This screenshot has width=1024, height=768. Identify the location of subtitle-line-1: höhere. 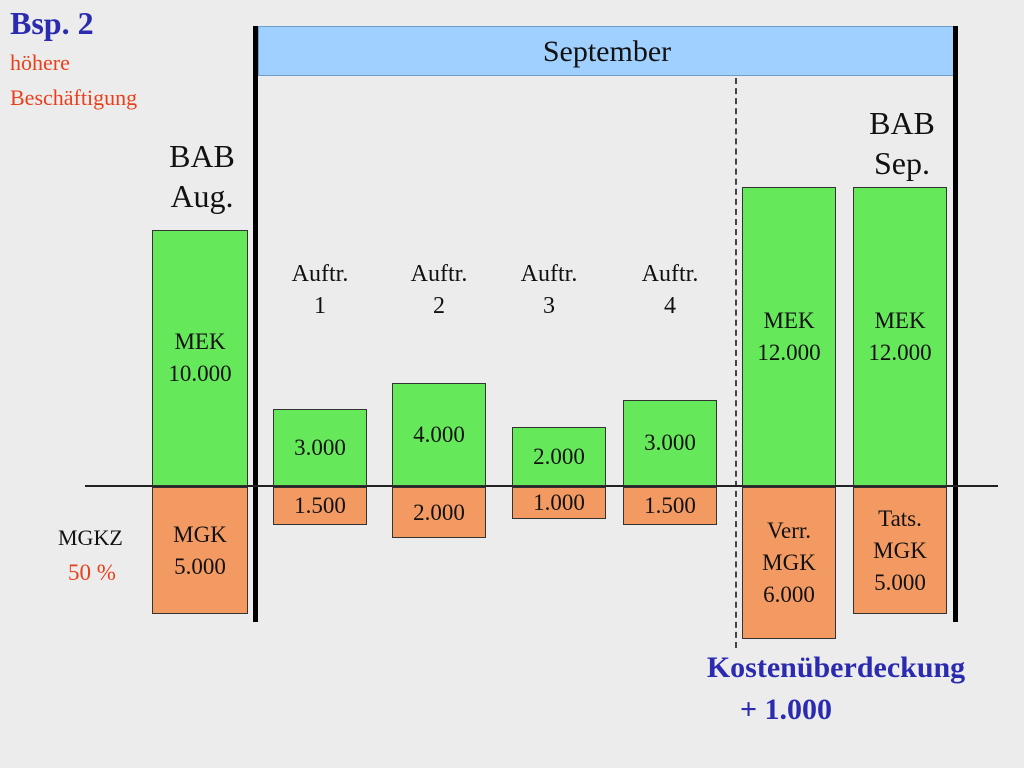
(40, 62).